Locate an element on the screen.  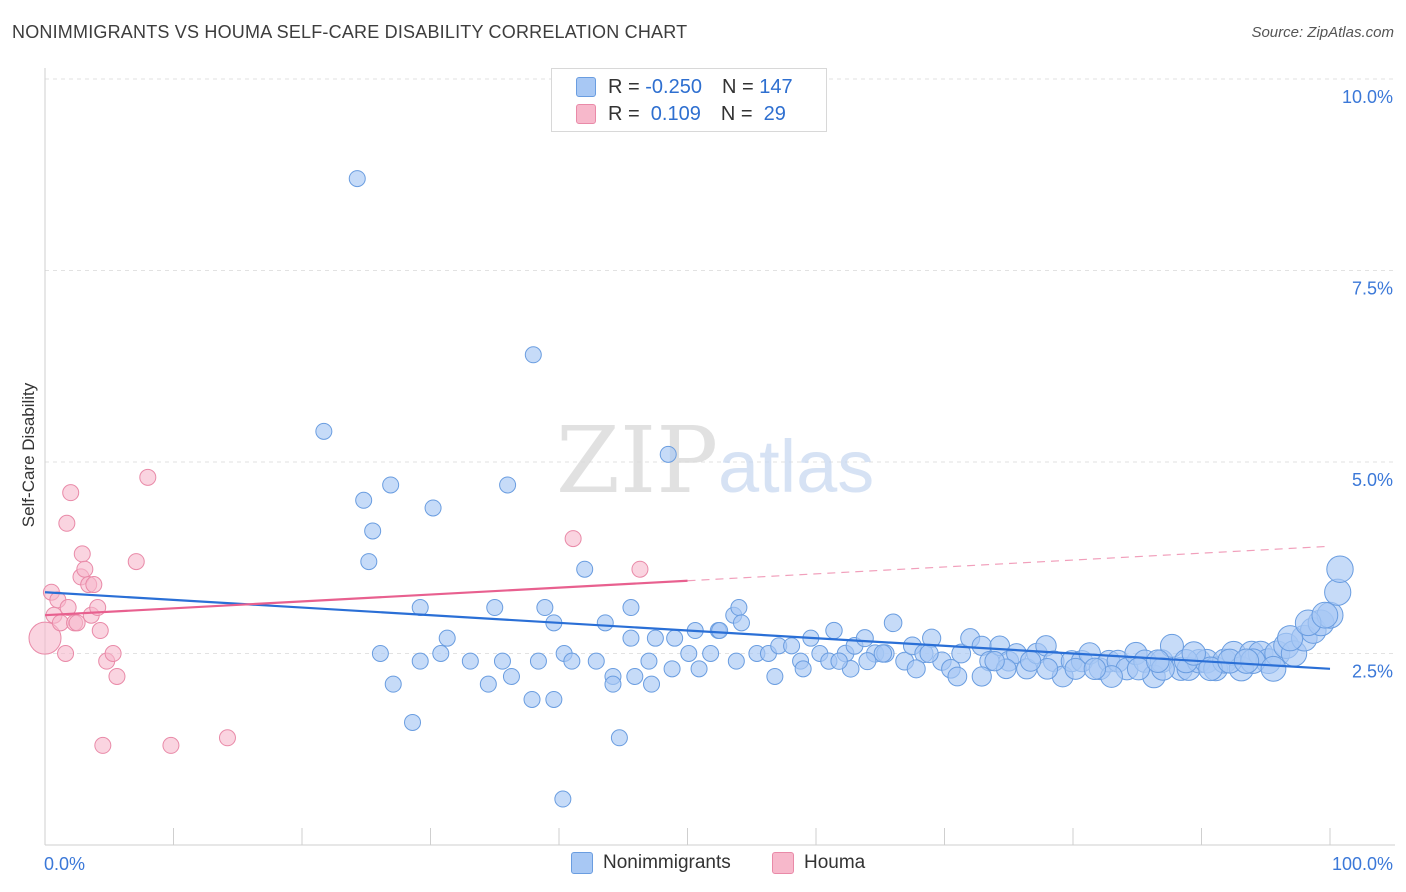
legend-n-value: 29 is located at coordinates (772, 113).